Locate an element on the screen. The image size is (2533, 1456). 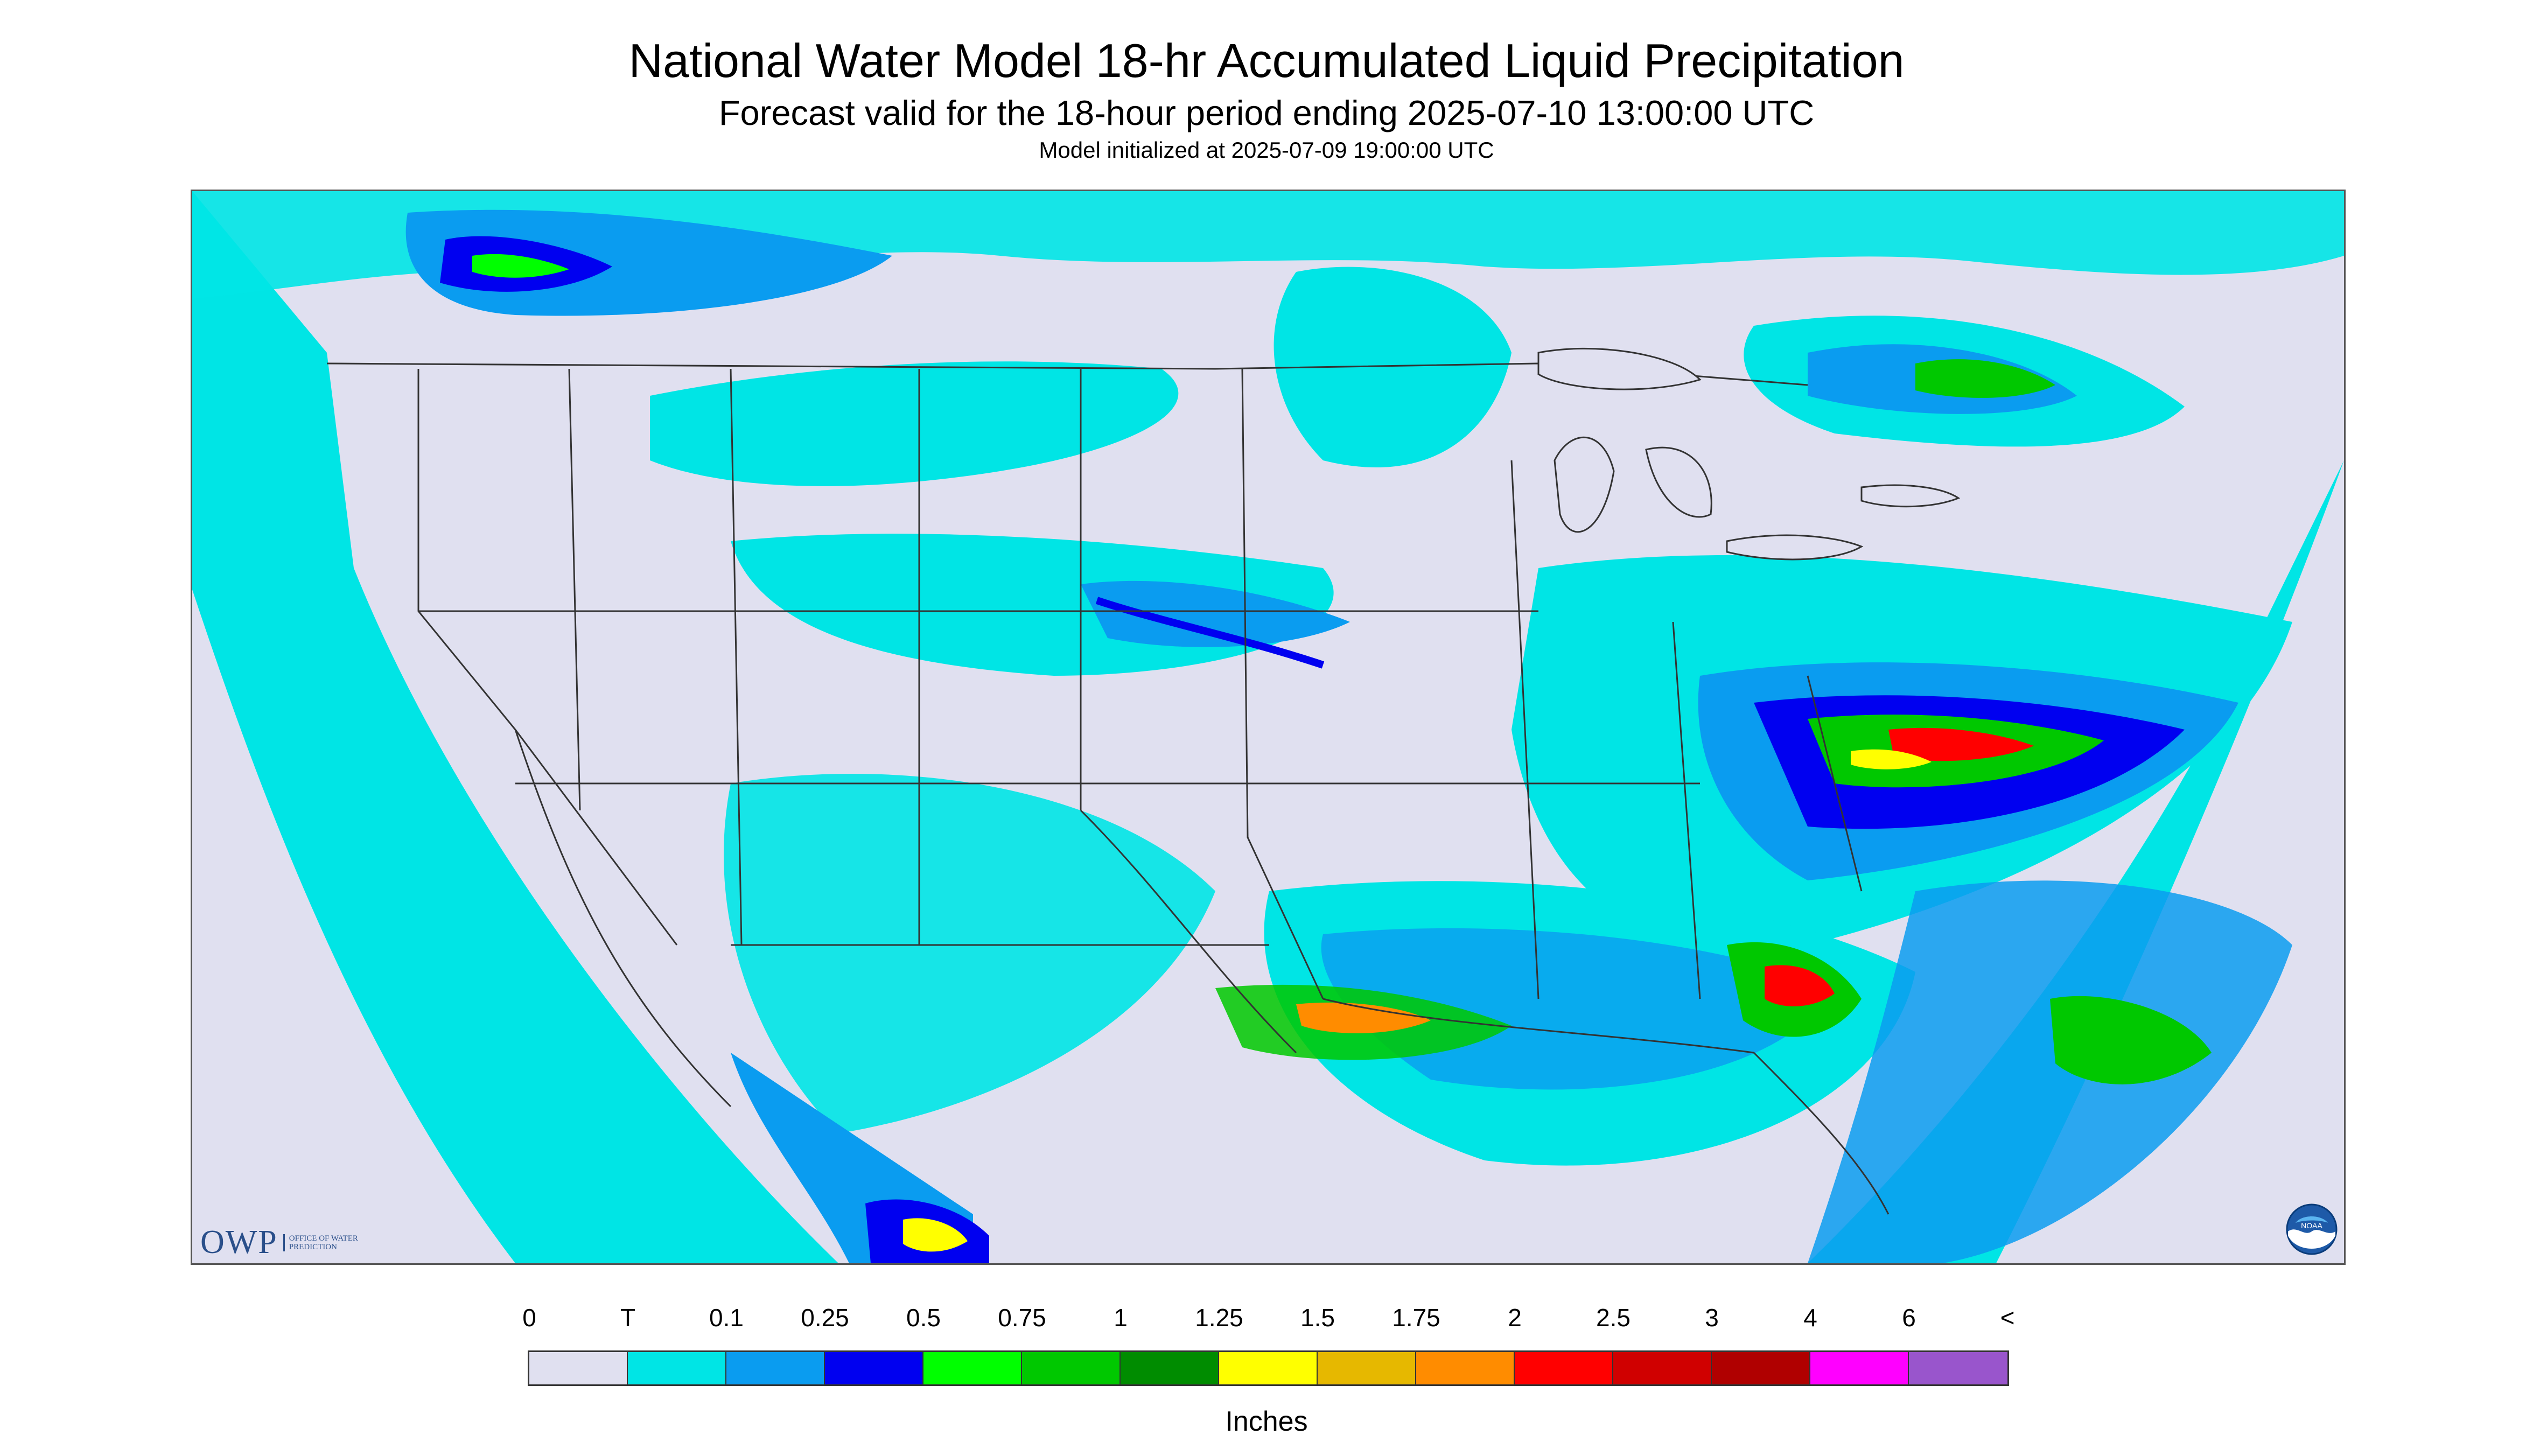
extreme-ohio-valley is located at coordinates (1961, 744).